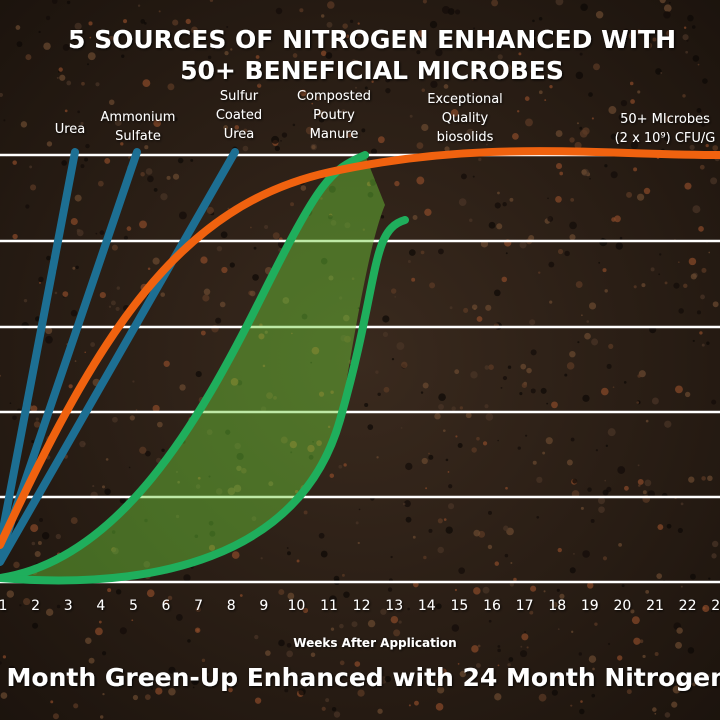  What do you see at coordinates (231, 606) in the screenshot?
I see `x-tick-label: 8` at bounding box center [231, 606].